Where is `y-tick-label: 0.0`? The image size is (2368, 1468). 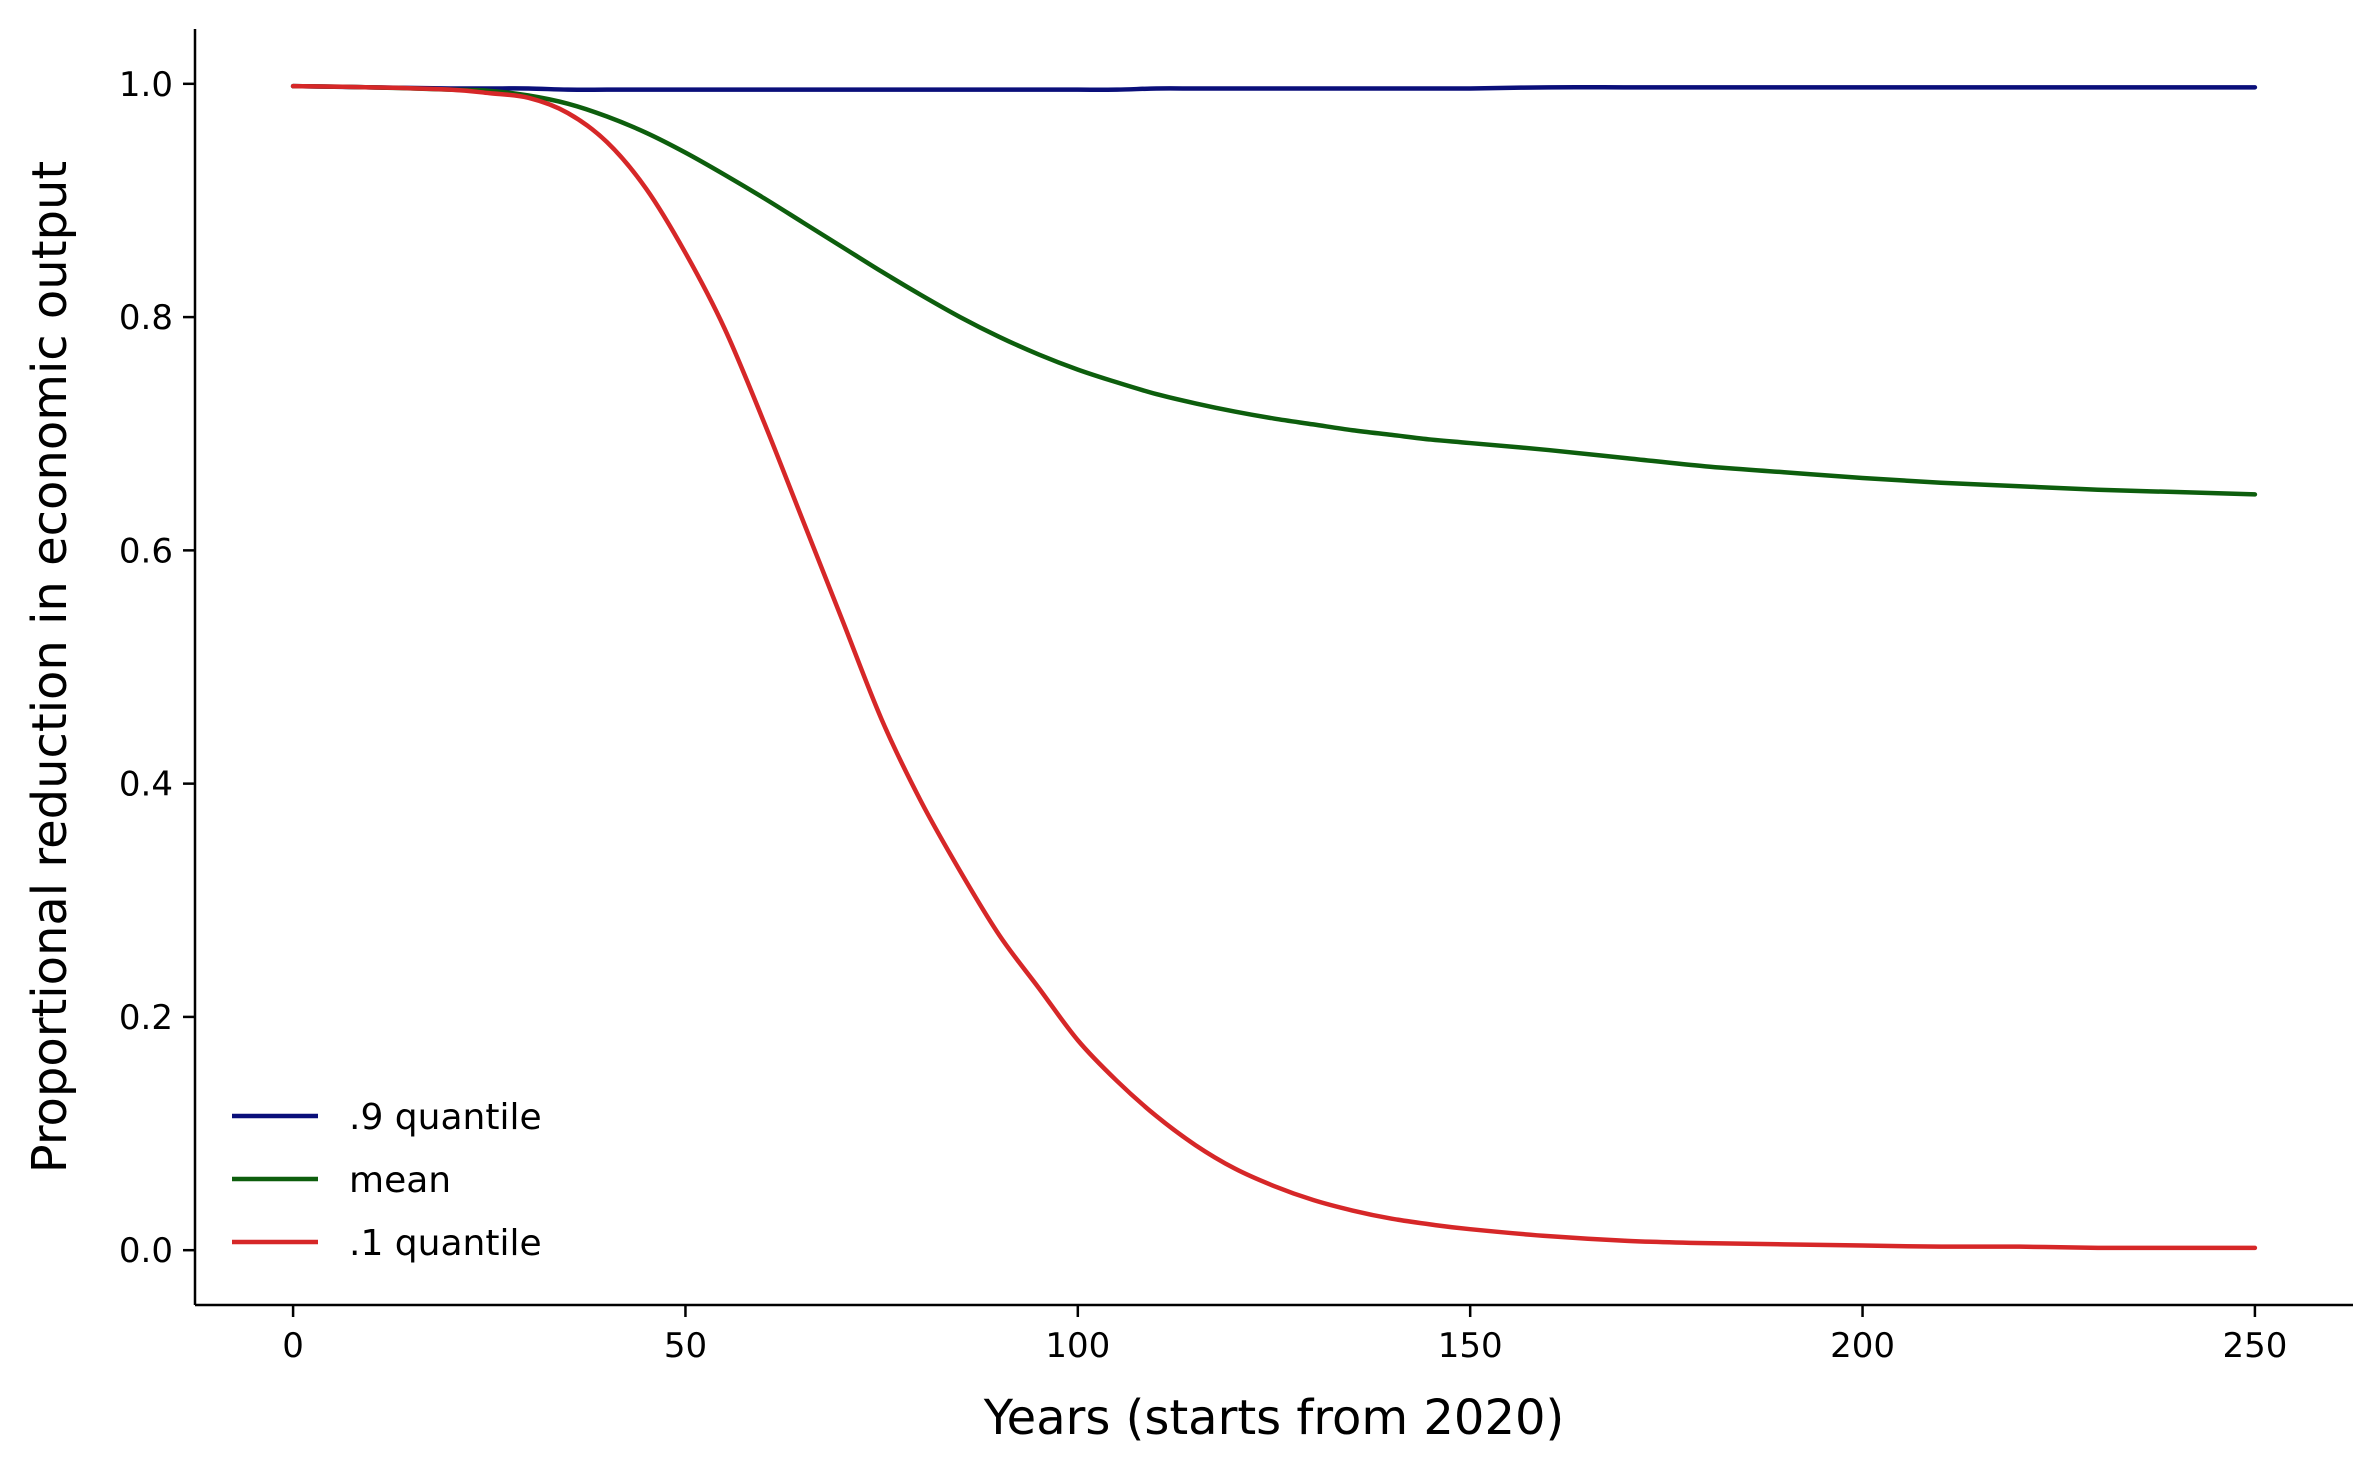
y-tick-label: 0.0 is located at coordinates (146, 1251).